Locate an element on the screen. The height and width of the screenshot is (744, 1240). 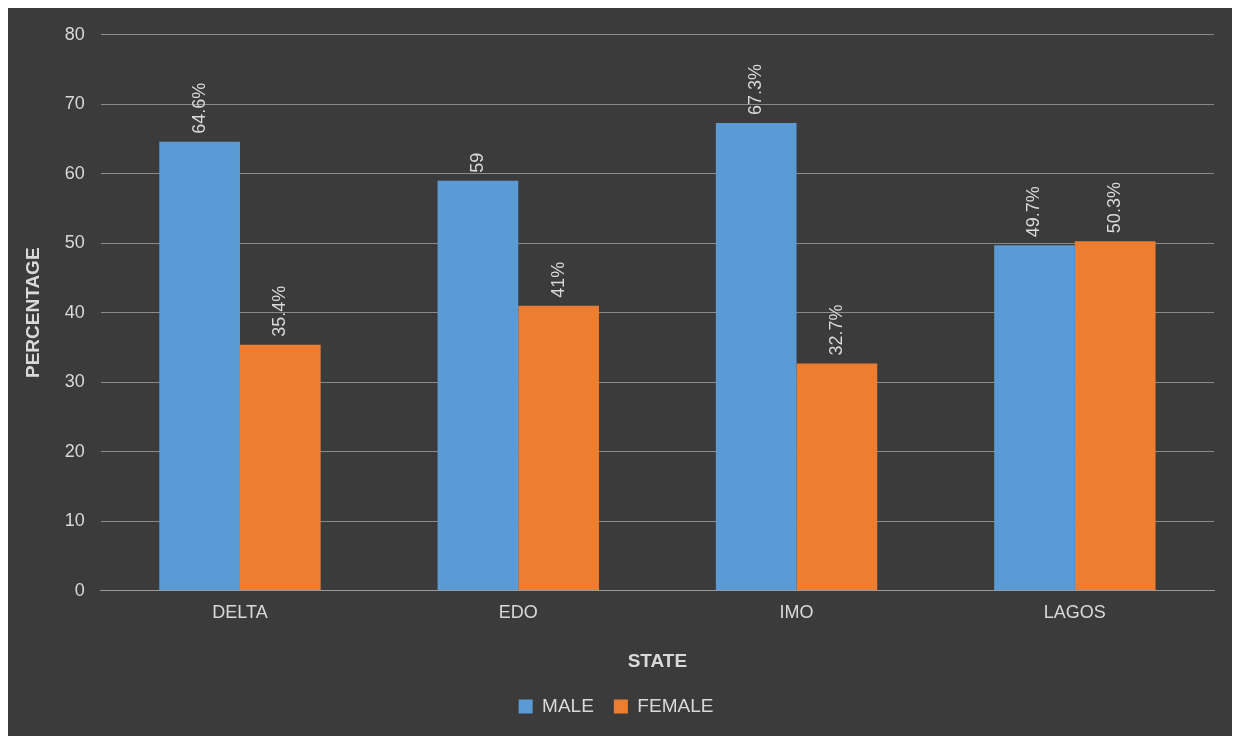
data-label: 64.6% is located at coordinates (198, 108).